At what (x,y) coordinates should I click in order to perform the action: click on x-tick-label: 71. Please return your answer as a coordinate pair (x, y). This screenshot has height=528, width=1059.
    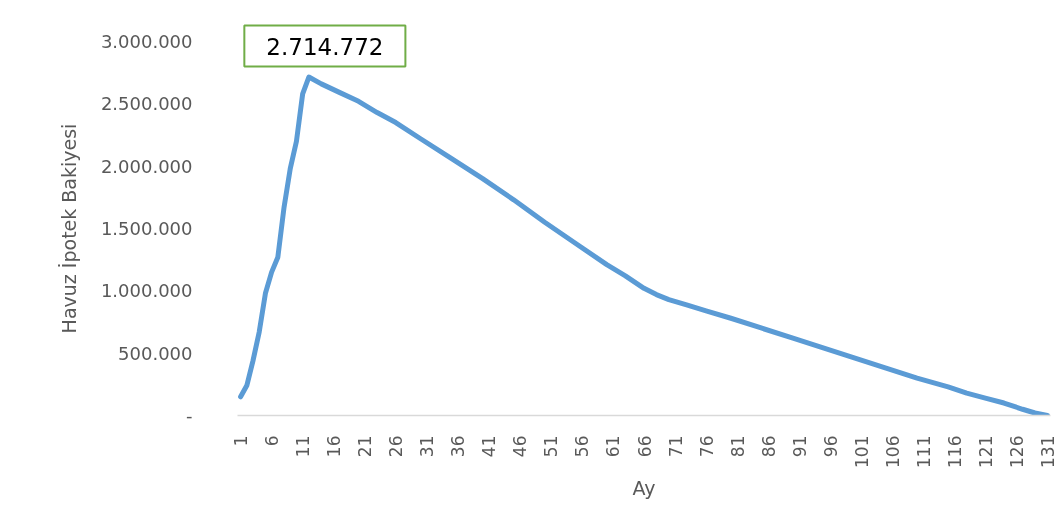
    Looking at the image, I should click on (675, 446).